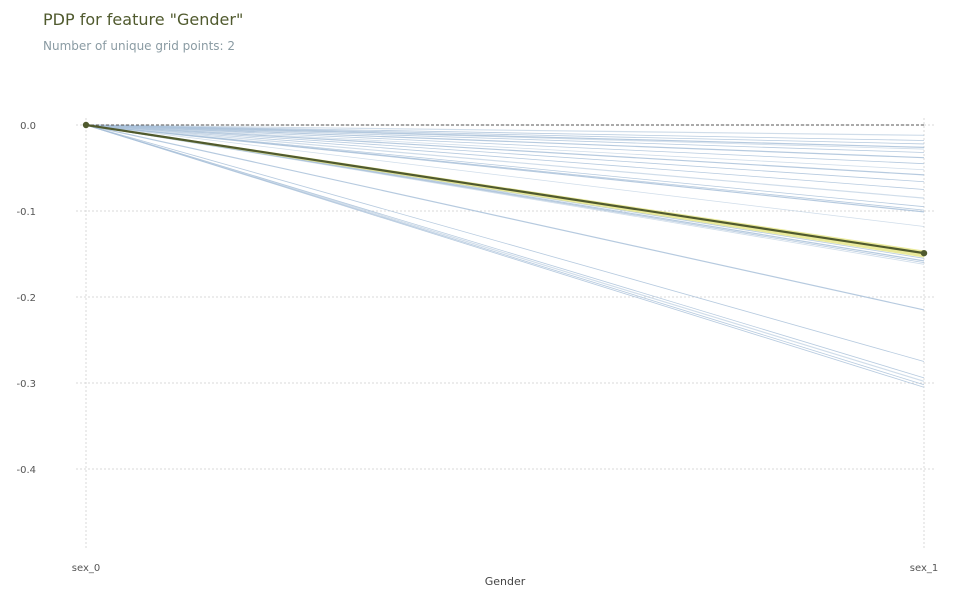 This screenshot has height=591, width=967. Describe the element at coordinates (86, 568) in the screenshot. I see `x-tick-label: sex_0` at that location.